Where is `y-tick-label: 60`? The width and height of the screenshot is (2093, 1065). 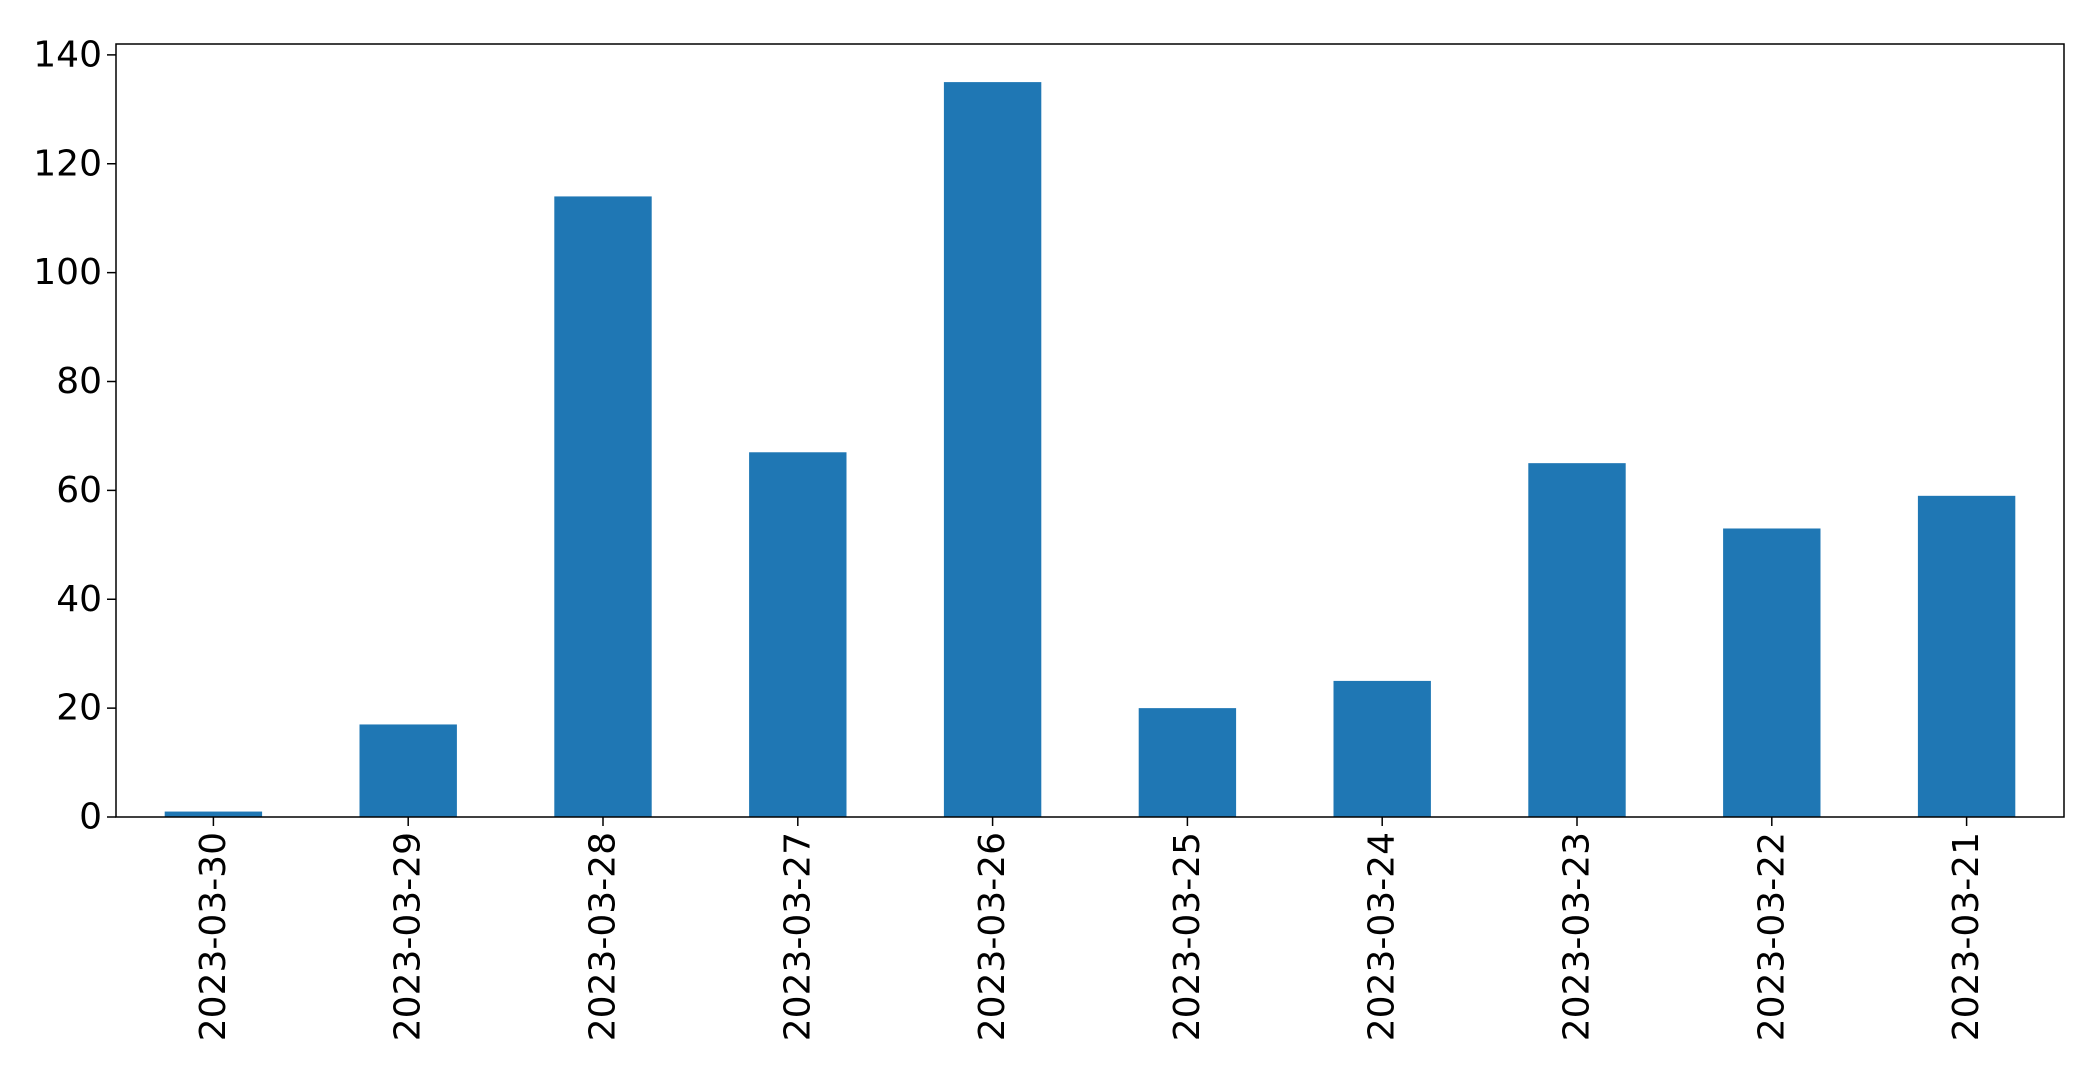
y-tick-label: 60 is located at coordinates (79, 490).